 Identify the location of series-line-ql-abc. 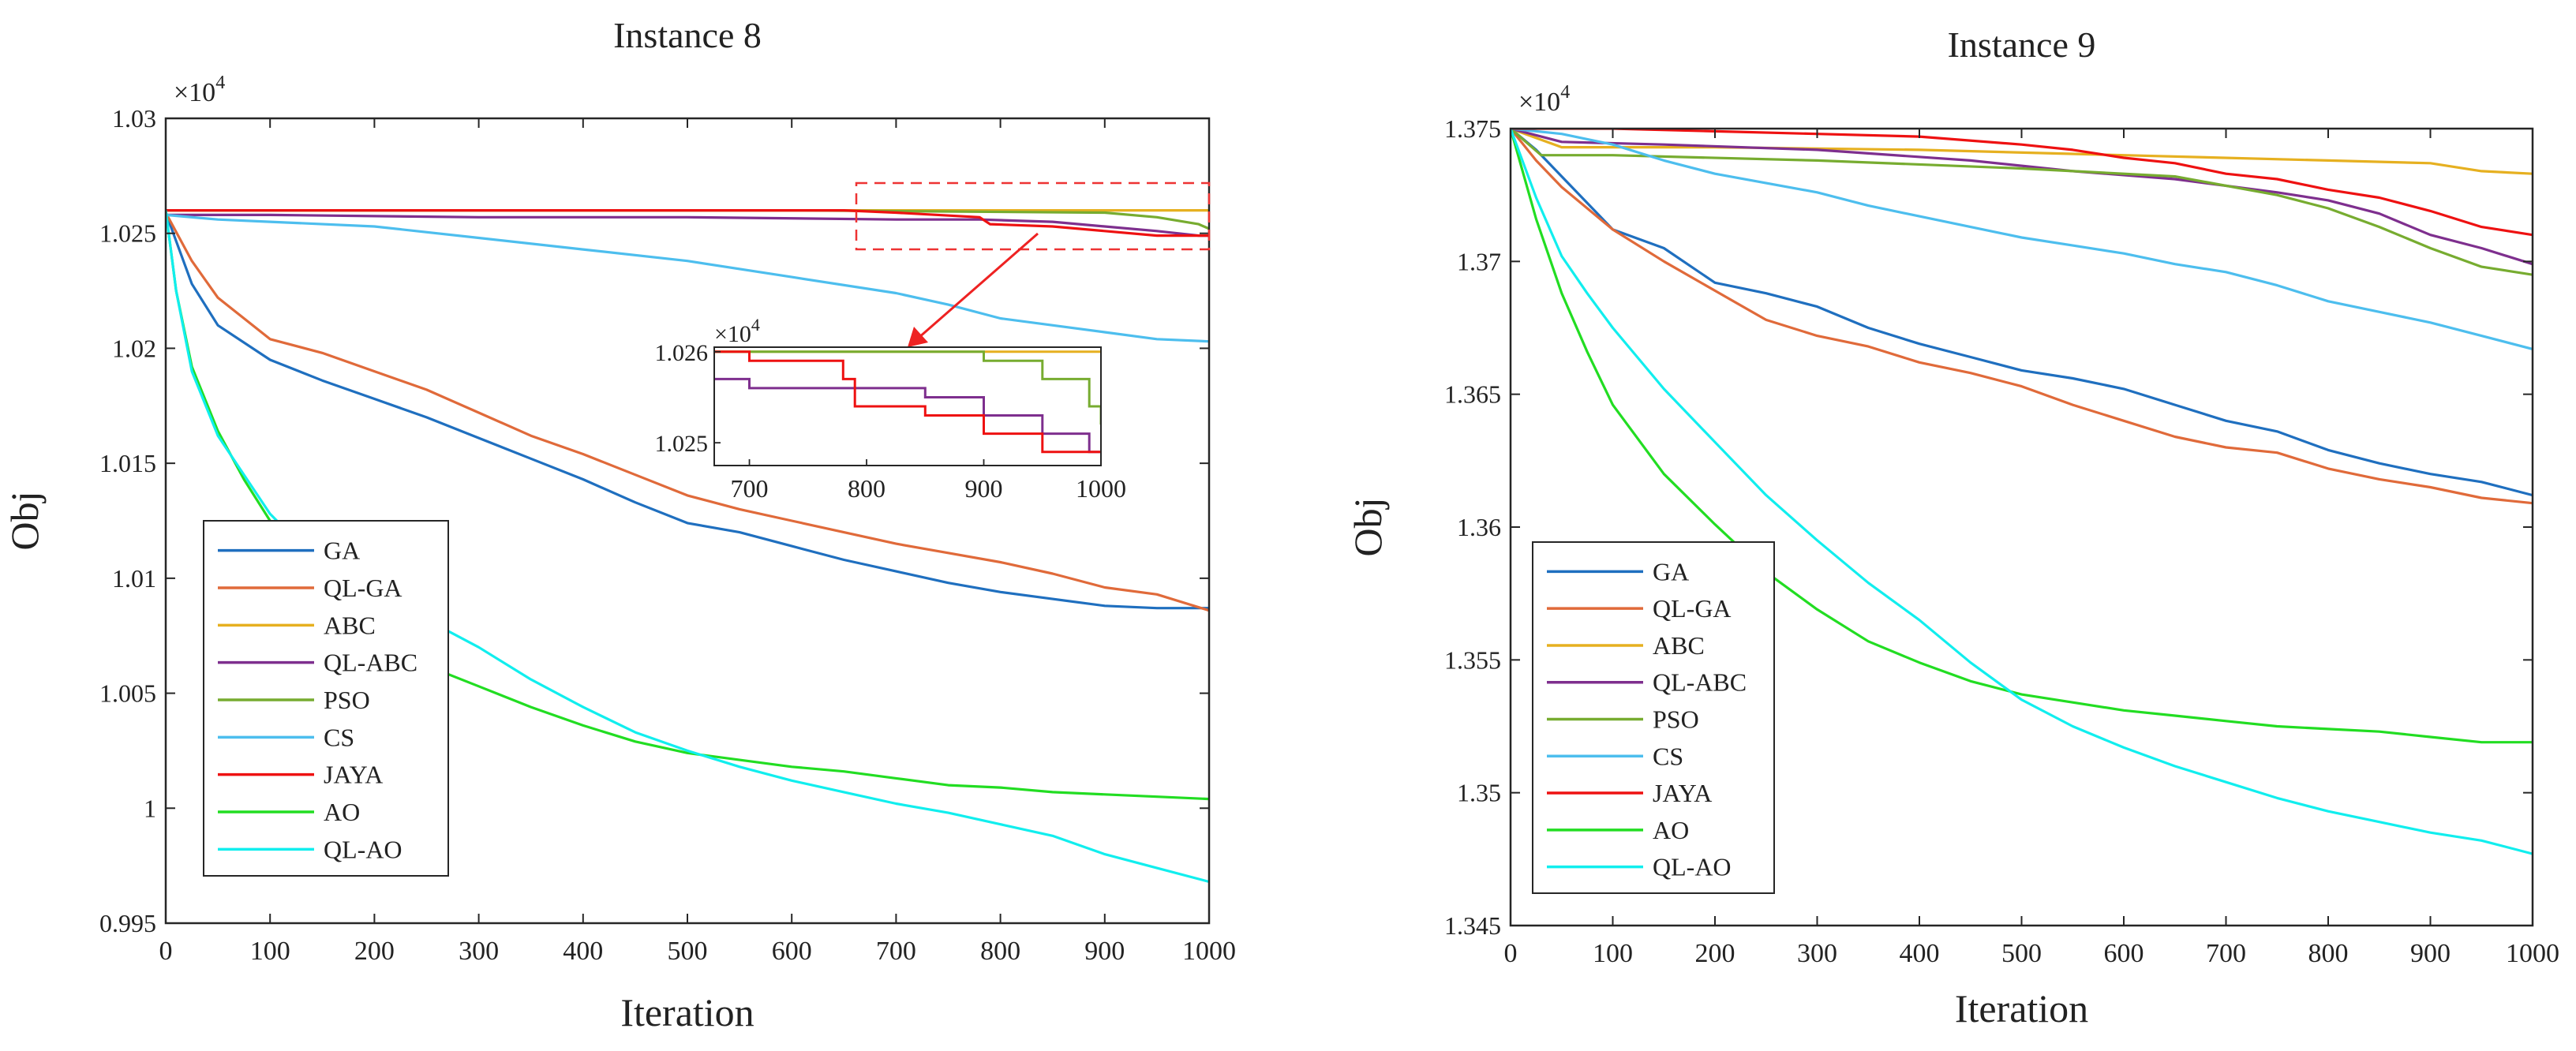
(2022, 198).